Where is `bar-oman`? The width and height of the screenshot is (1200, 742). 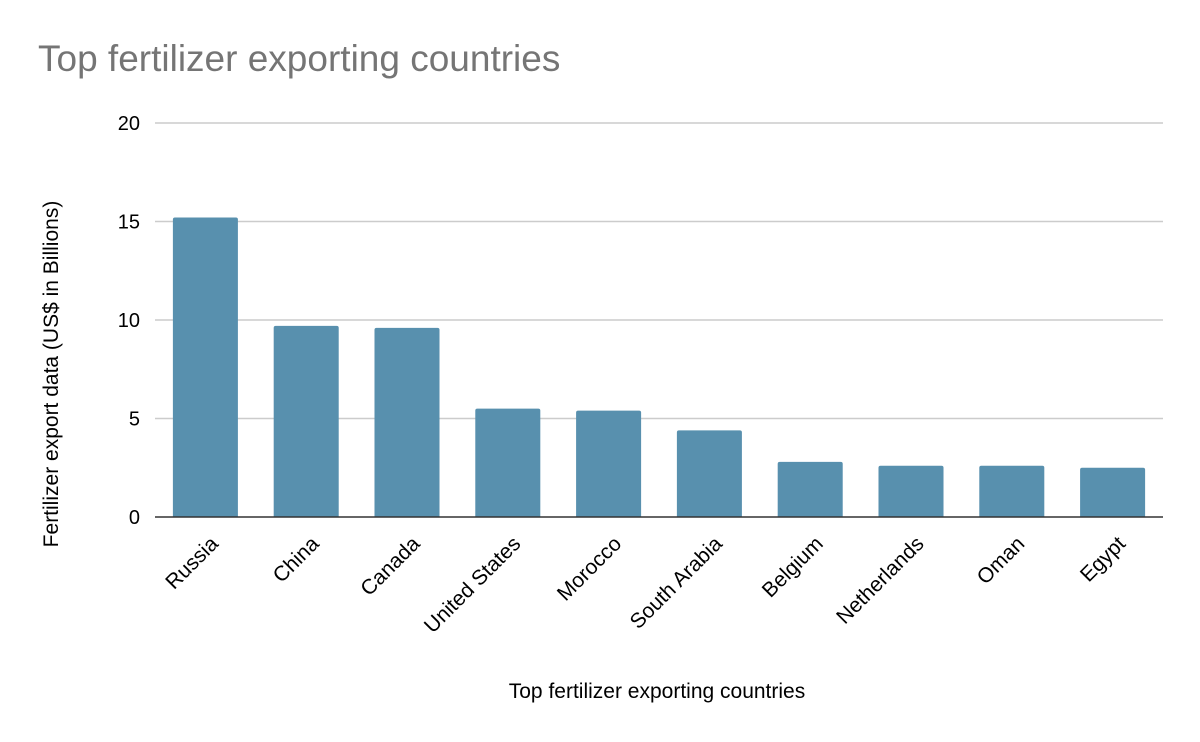
bar-oman is located at coordinates (1012, 491).